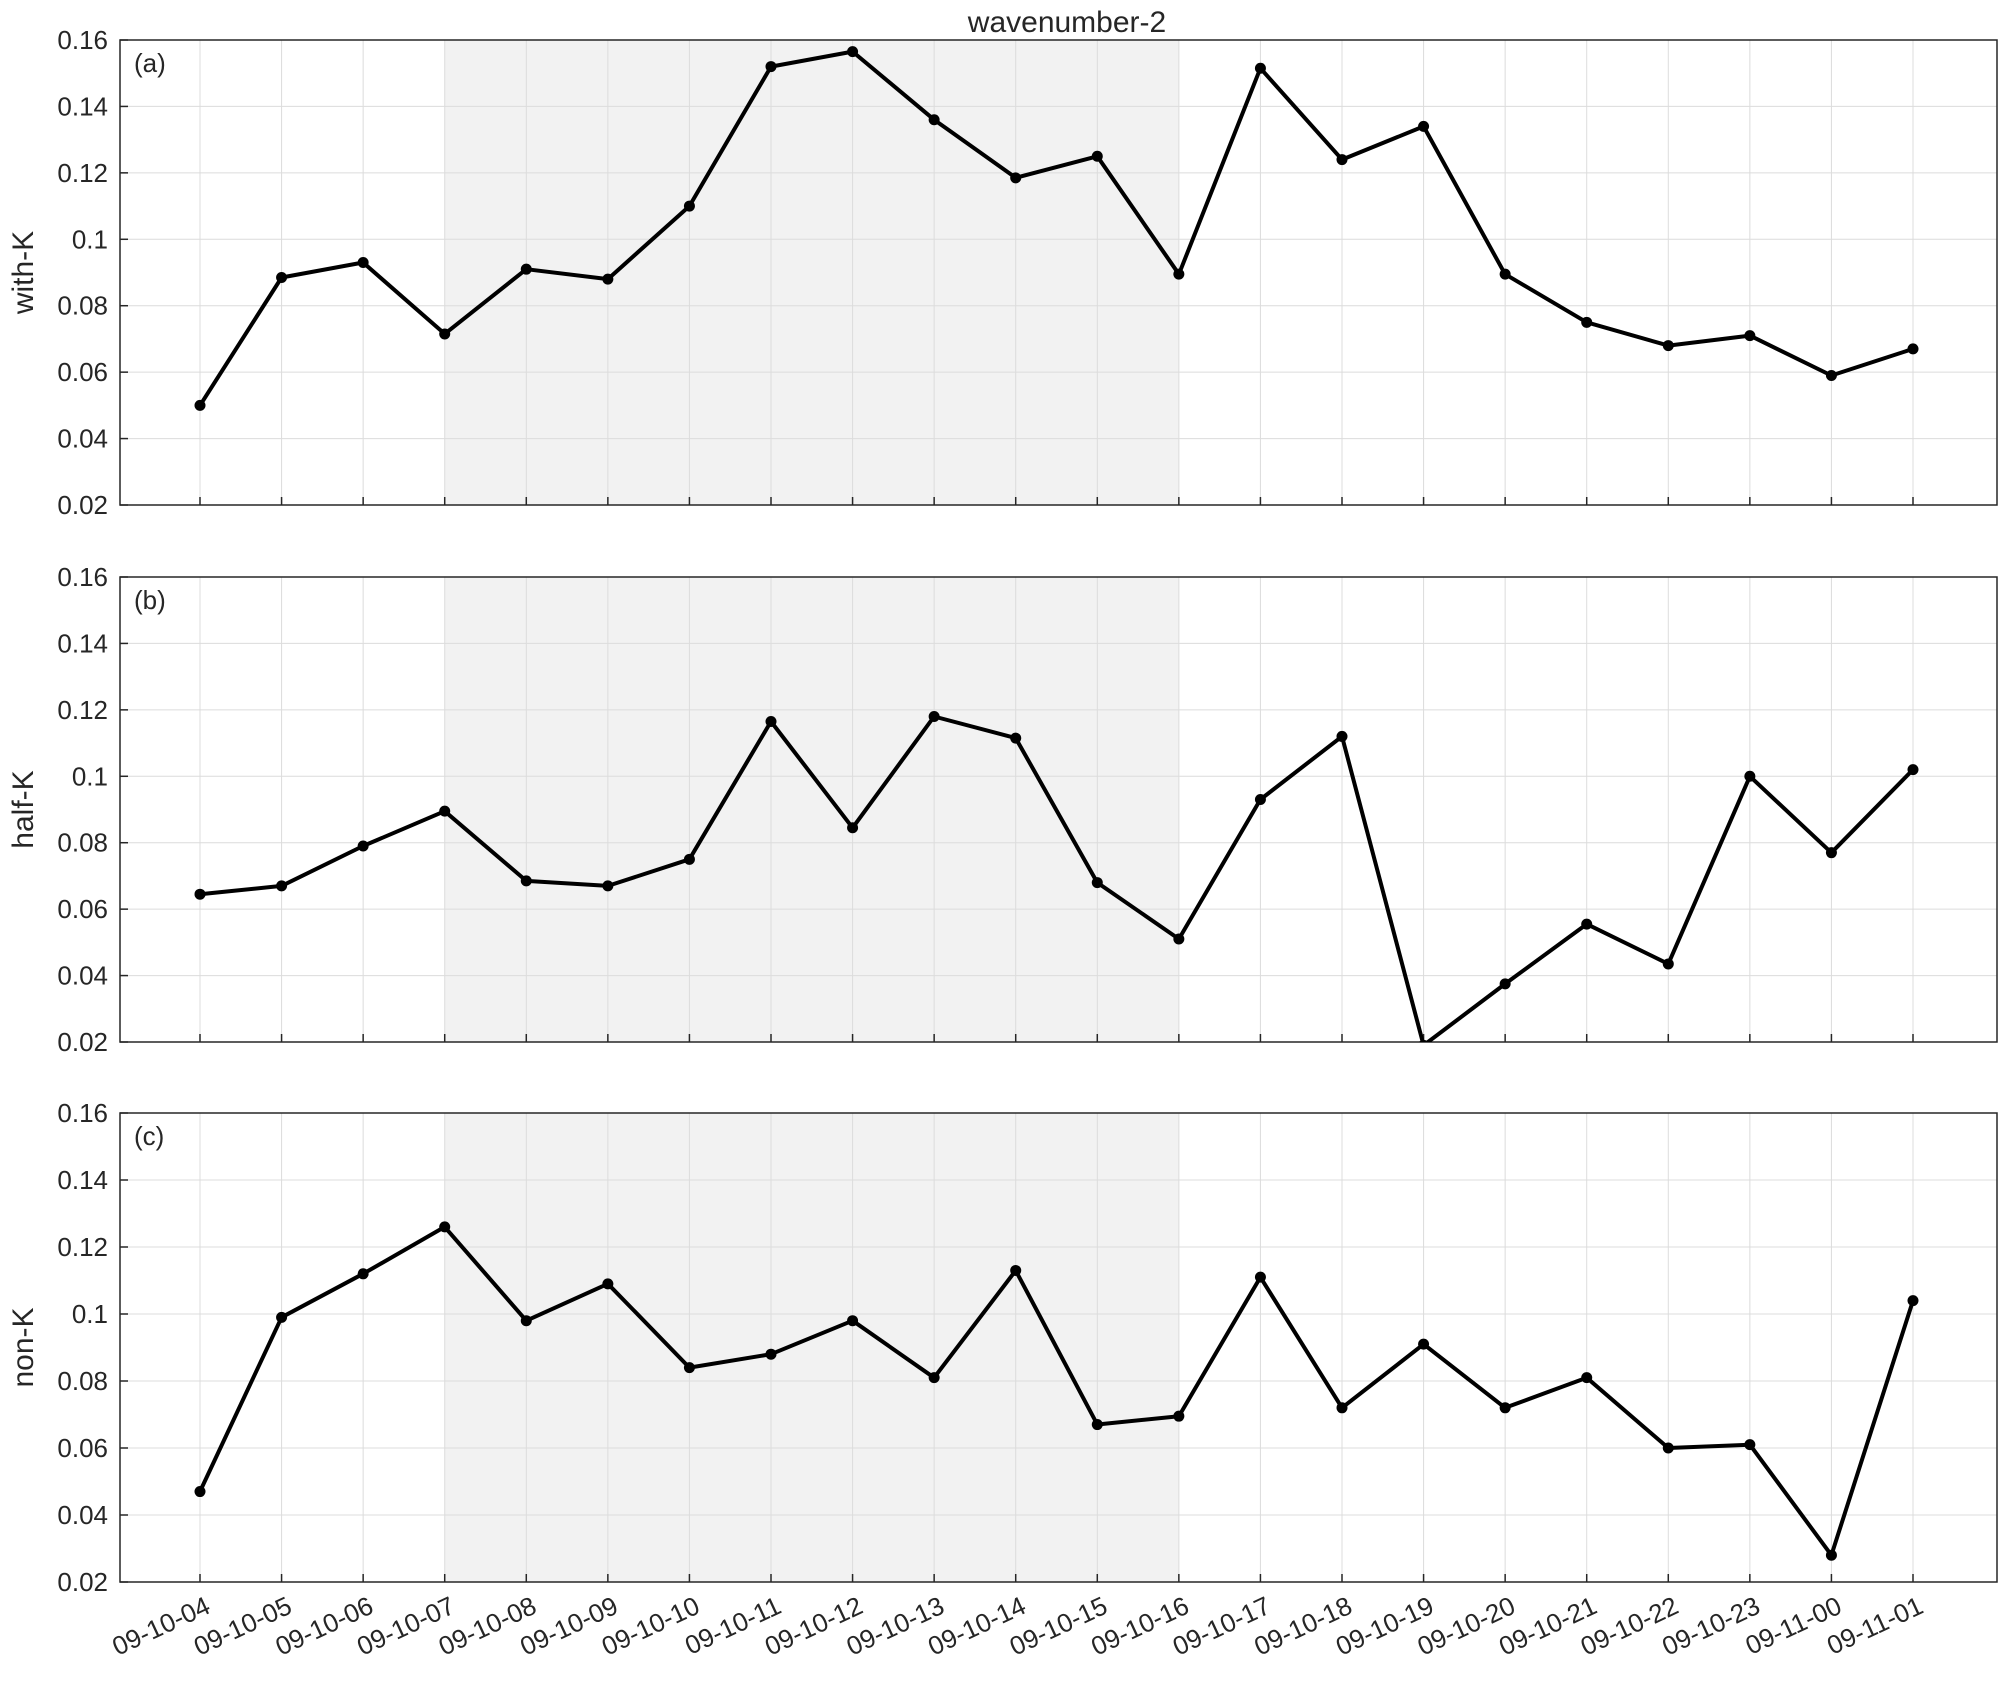 Image resolution: width=2000 pixels, height=1686 pixels. What do you see at coordinates (149, 1136) in the screenshot?
I see `panel-label: (c)` at bounding box center [149, 1136].